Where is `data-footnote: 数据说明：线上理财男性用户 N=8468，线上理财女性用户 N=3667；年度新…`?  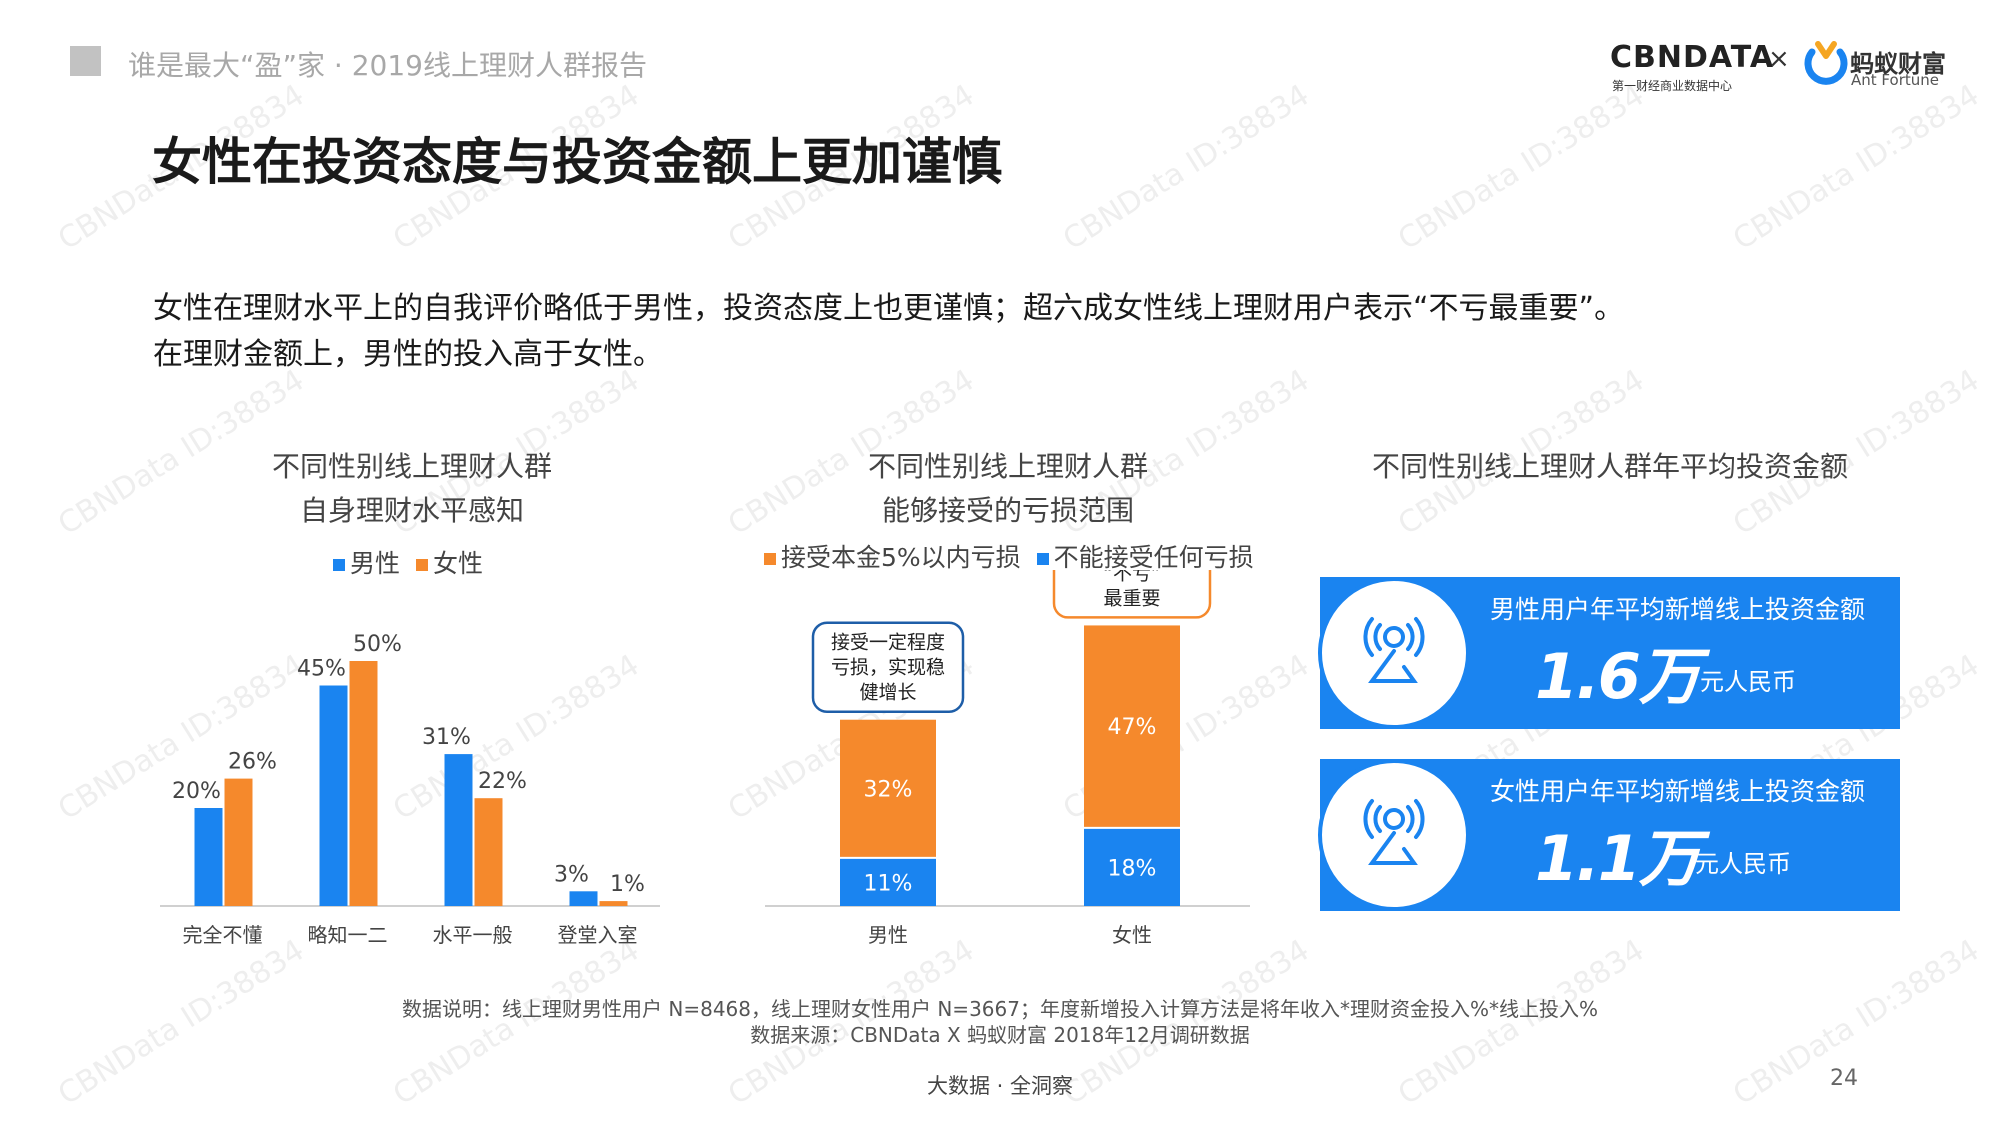
data-footnote: 数据说明：线上理财男性用户 N=8468，线上理财女性用户 N=3667；年度新… is located at coordinates (1000, 1022).